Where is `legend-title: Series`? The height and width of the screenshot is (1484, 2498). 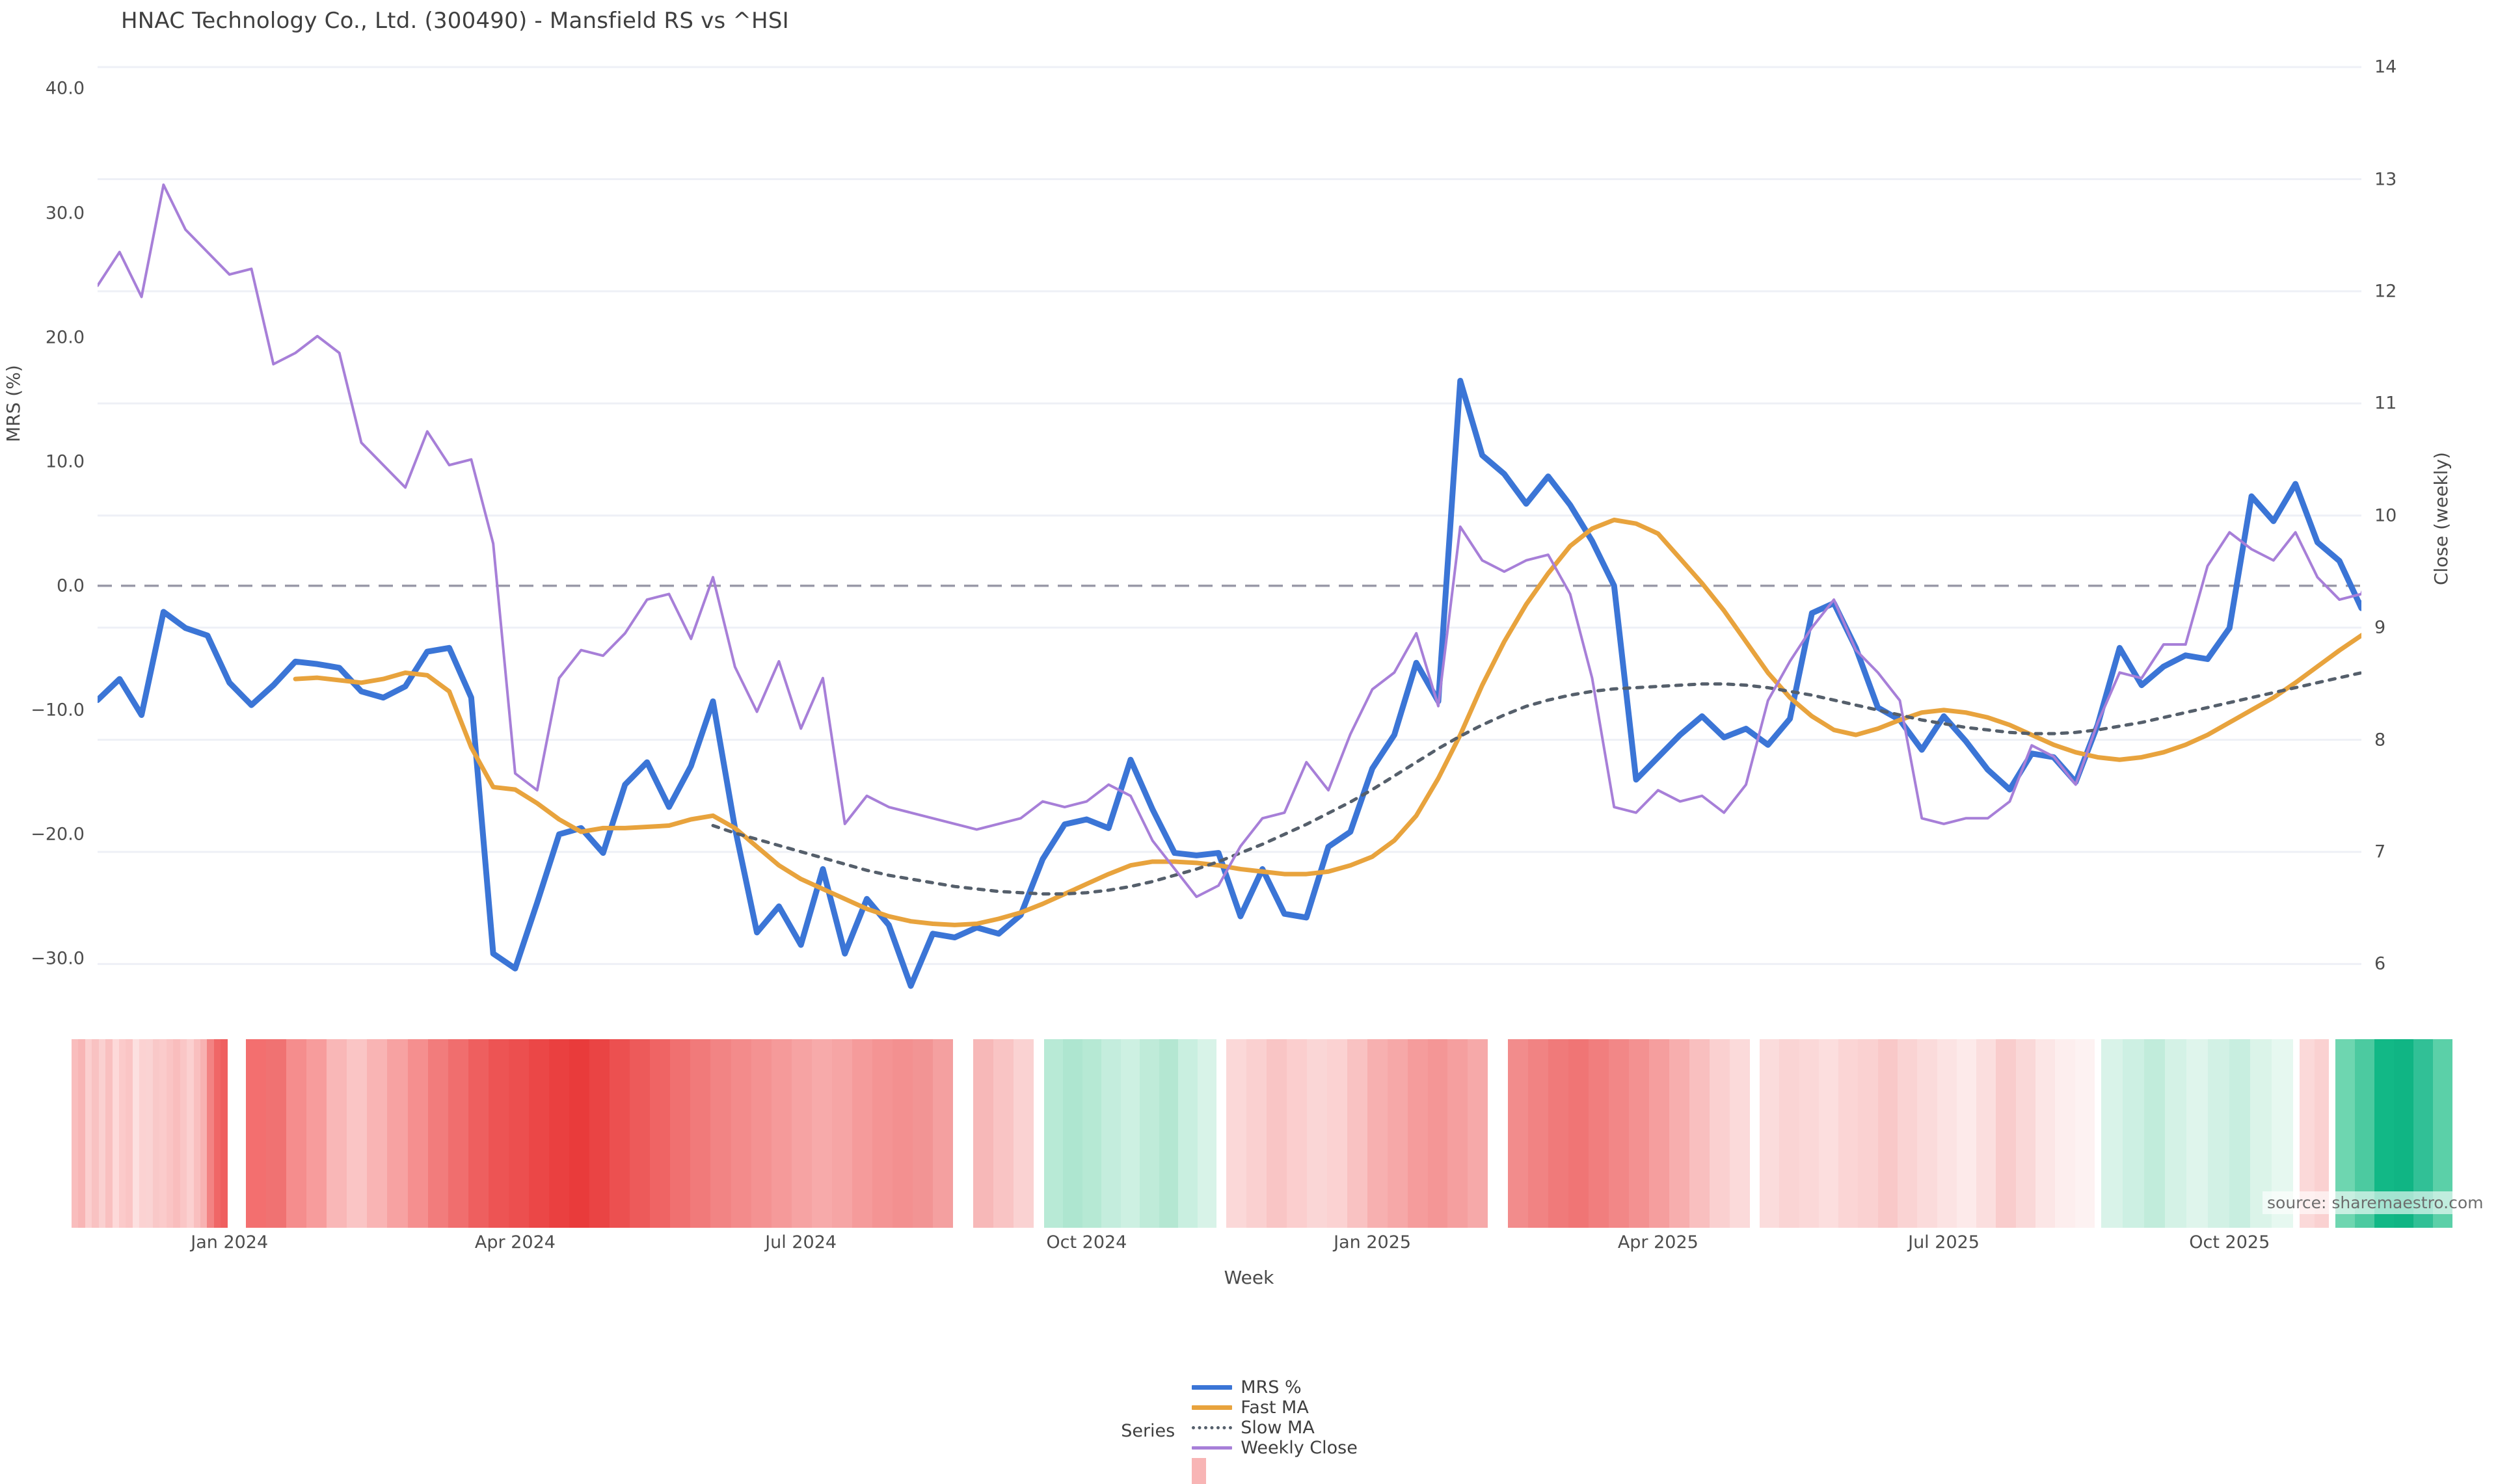
legend-title: Series is located at coordinates (1148, 1430).